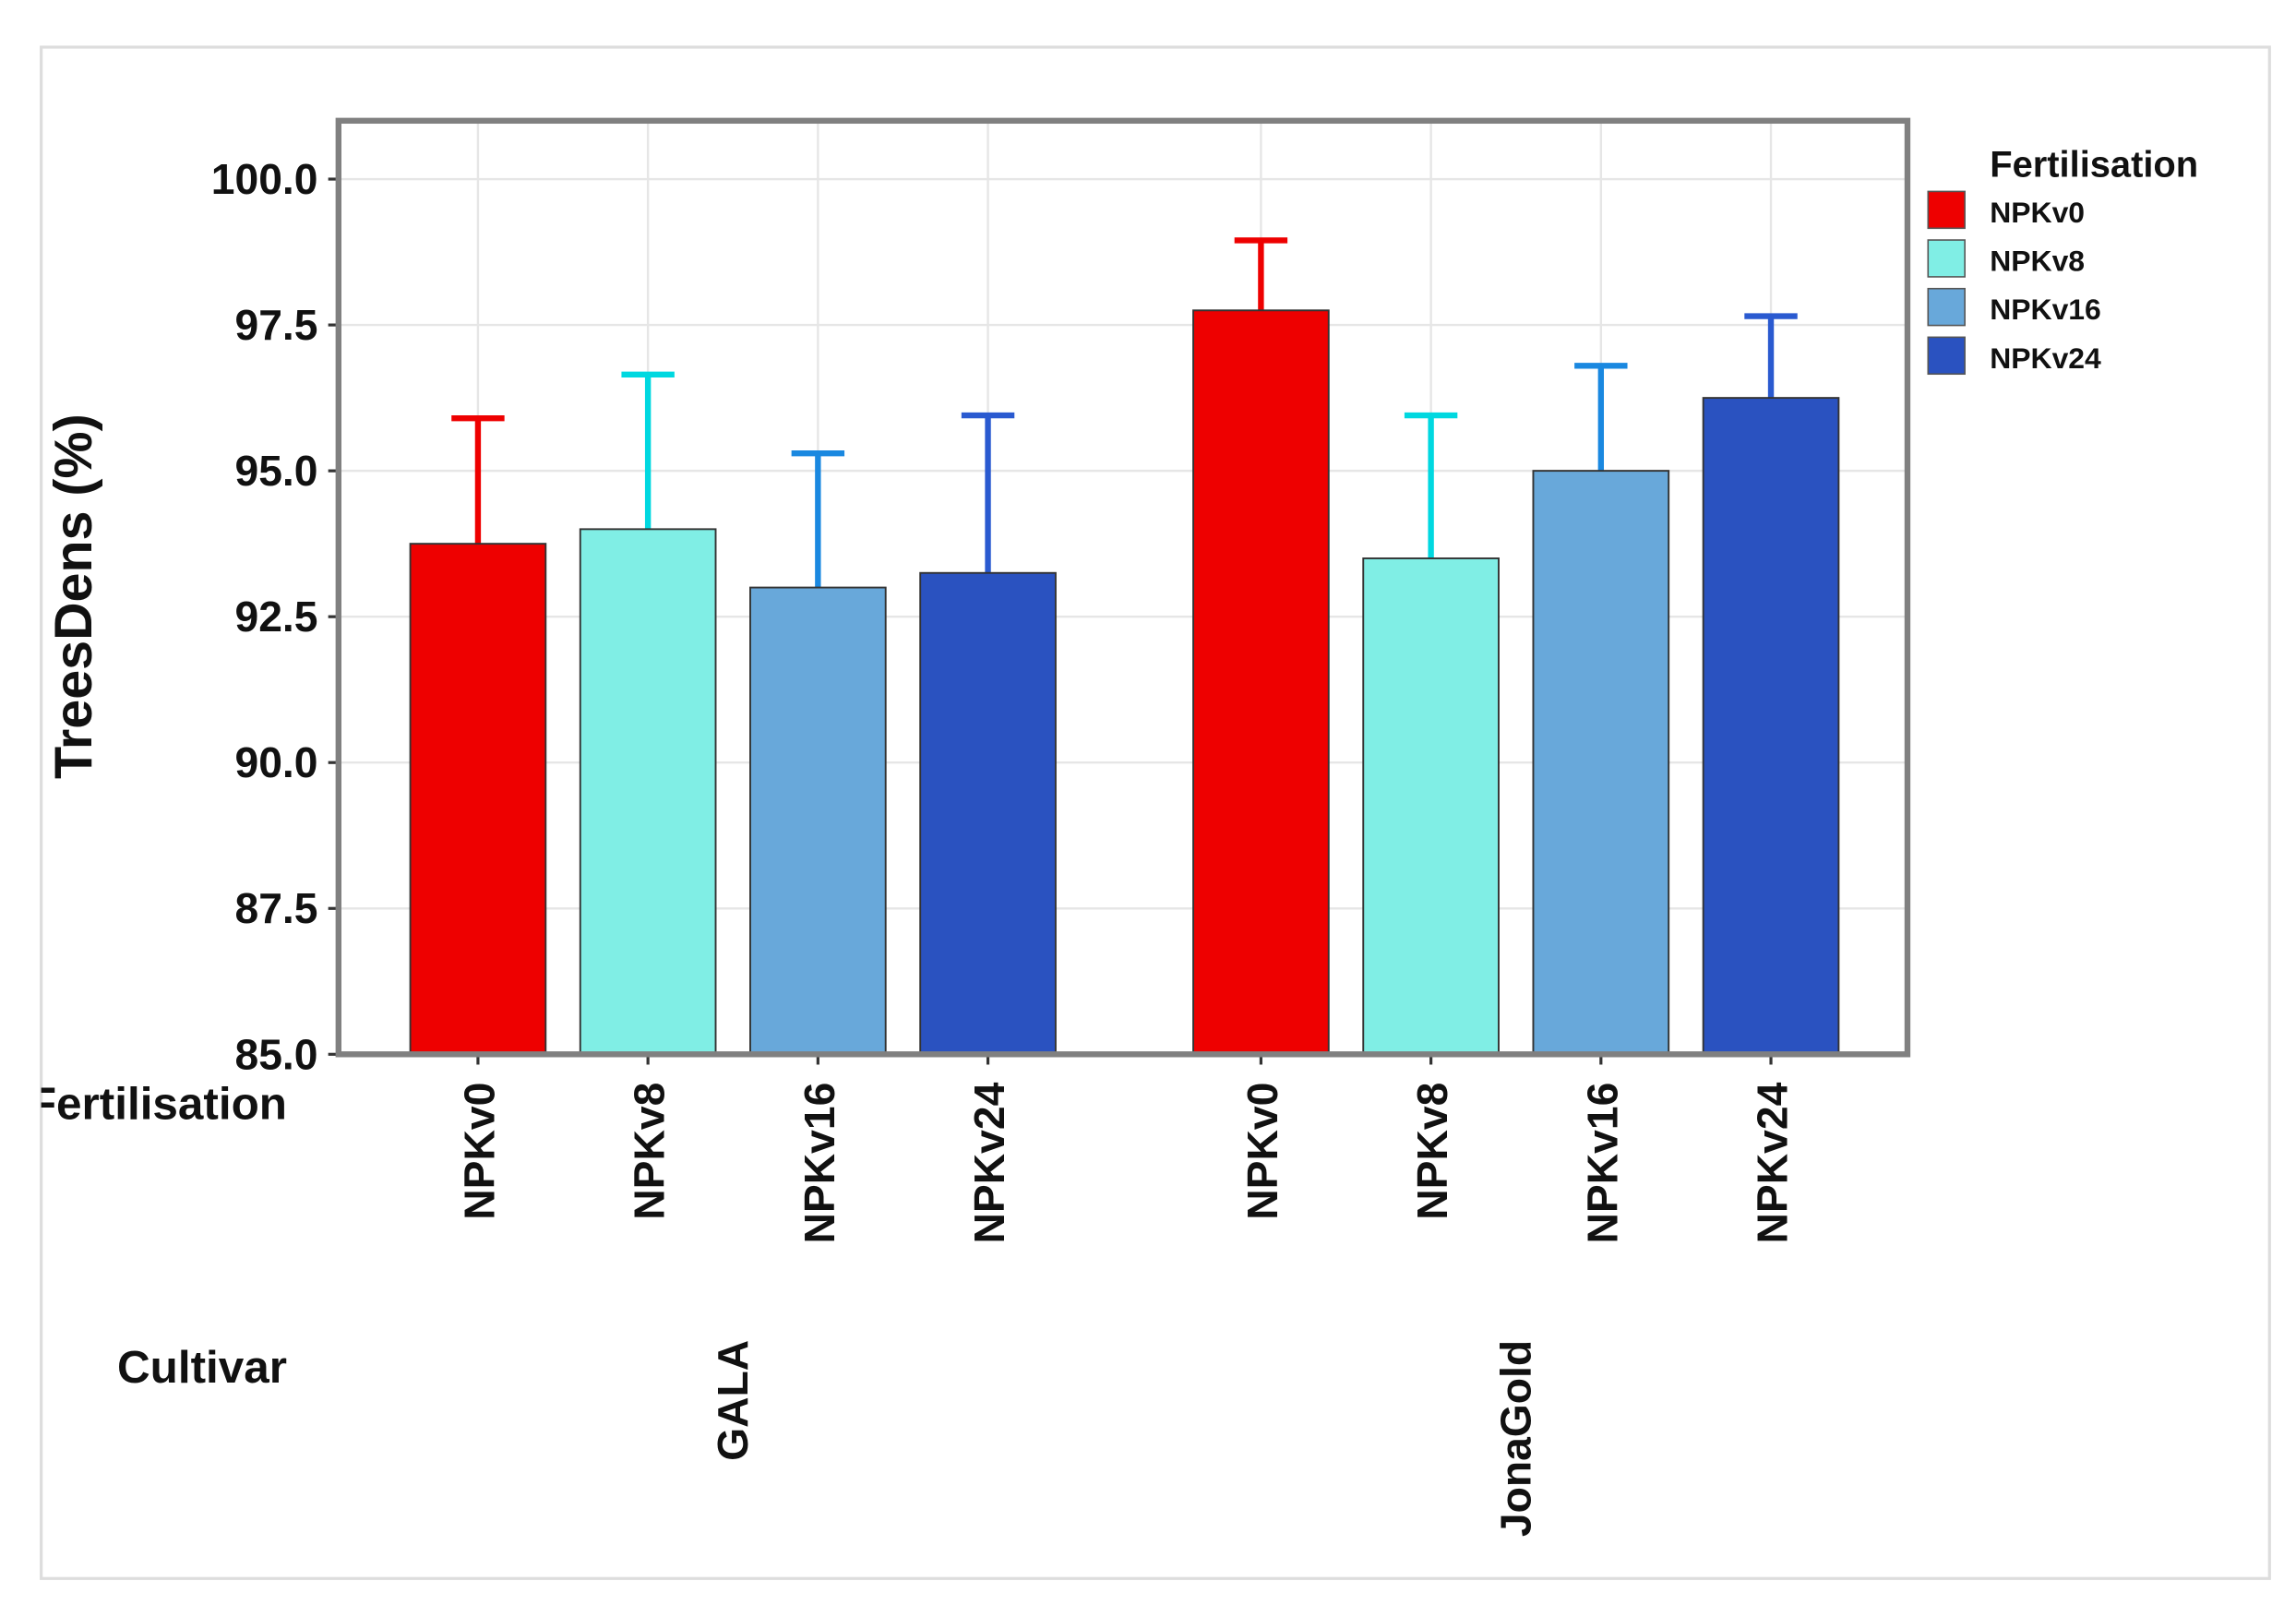 The width and height of the screenshot is (2296, 1605). Describe the element at coordinates (2045, 358) in the screenshot. I see `legend-label: NPKv24` at that location.